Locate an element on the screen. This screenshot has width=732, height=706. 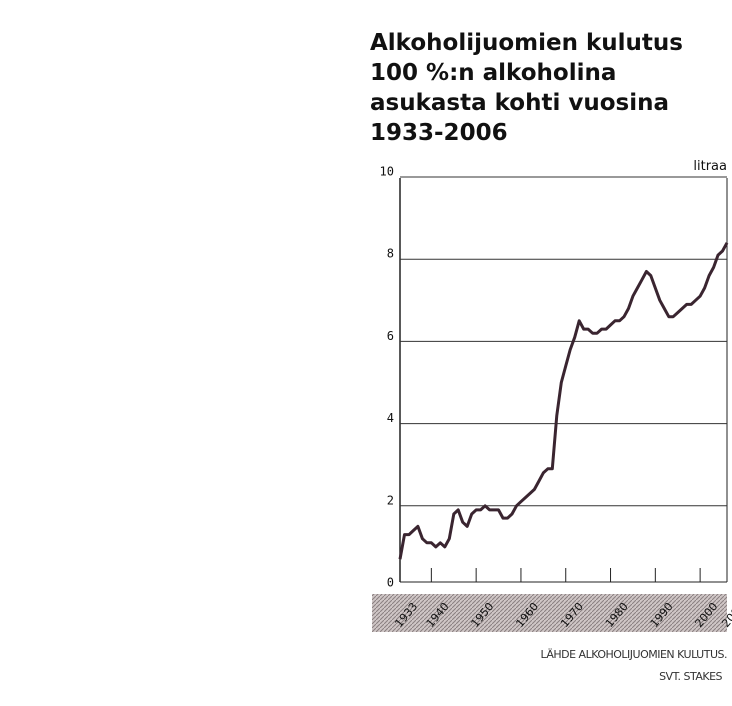
y-tick-label: 4 is located at coordinates (390, 418).